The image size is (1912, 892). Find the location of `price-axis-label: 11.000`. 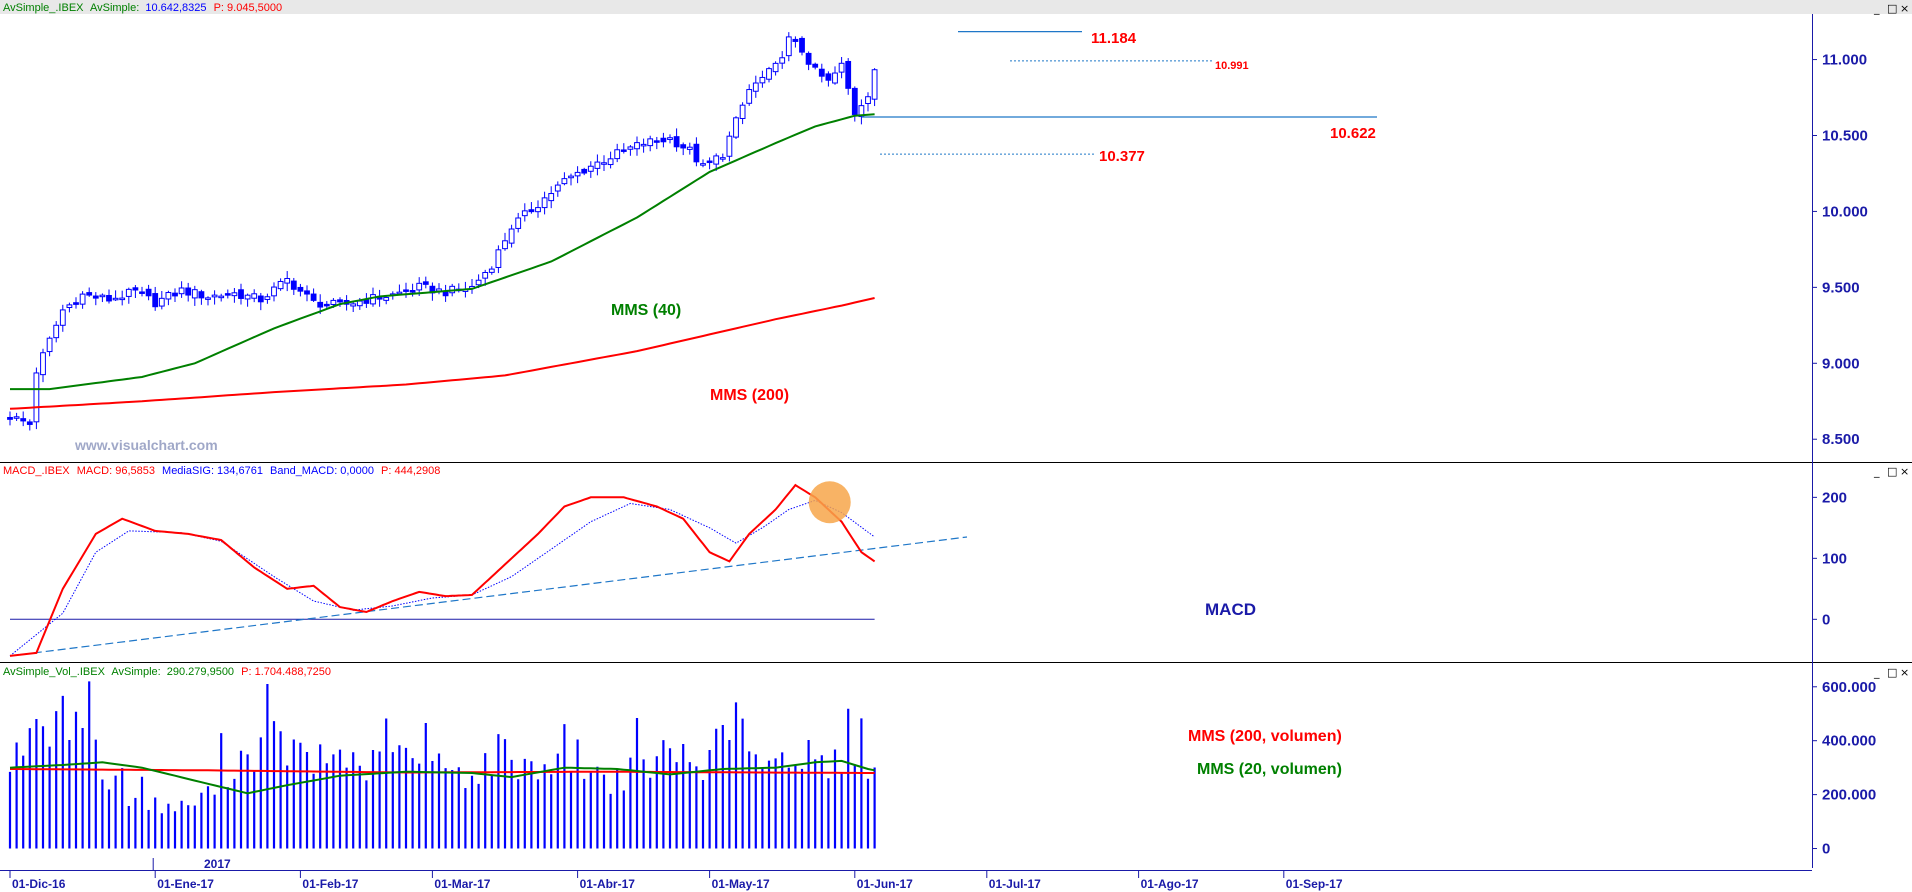

price-axis-label: 11.000 is located at coordinates (1844, 60).